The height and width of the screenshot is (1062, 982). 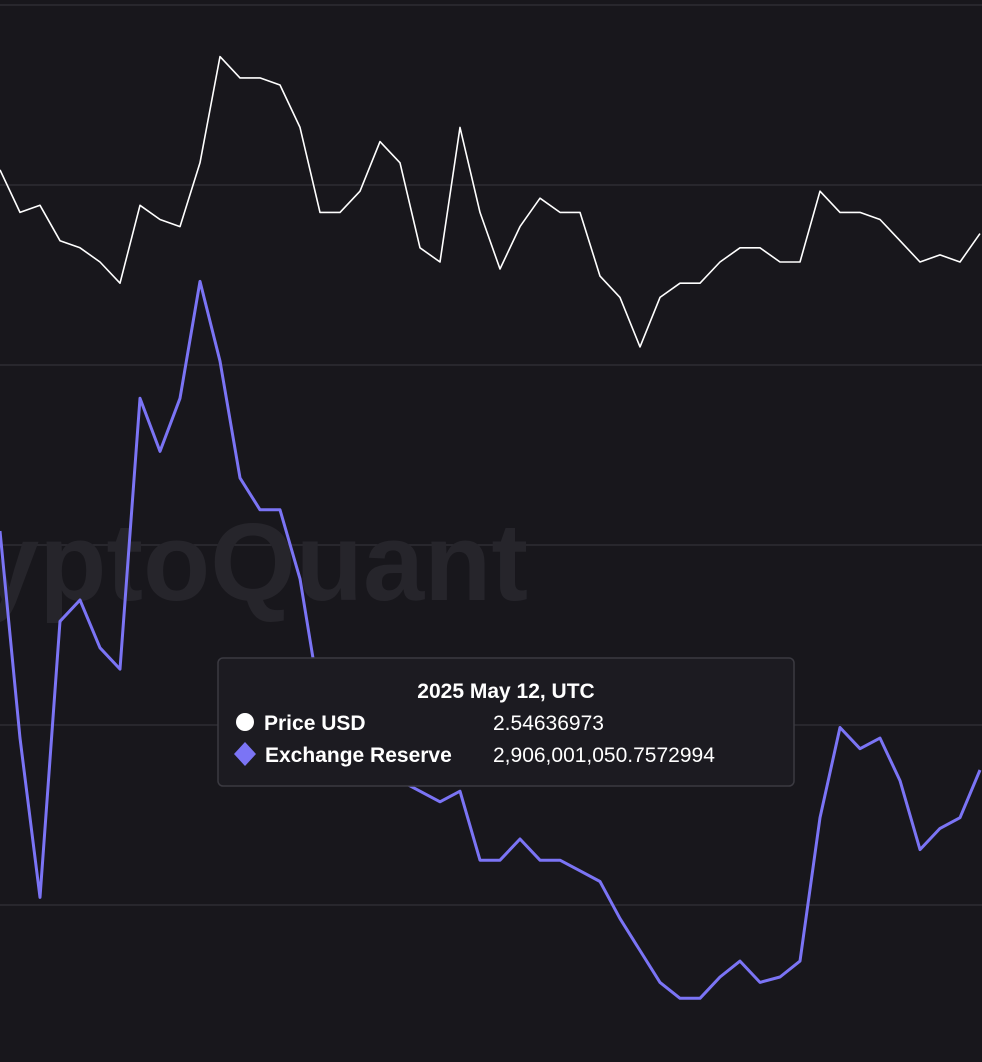 What do you see at coordinates (604, 755) in the screenshot?
I see `tooltip-value: 2,906,001,050.7572994` at bounding box center [604, 755].